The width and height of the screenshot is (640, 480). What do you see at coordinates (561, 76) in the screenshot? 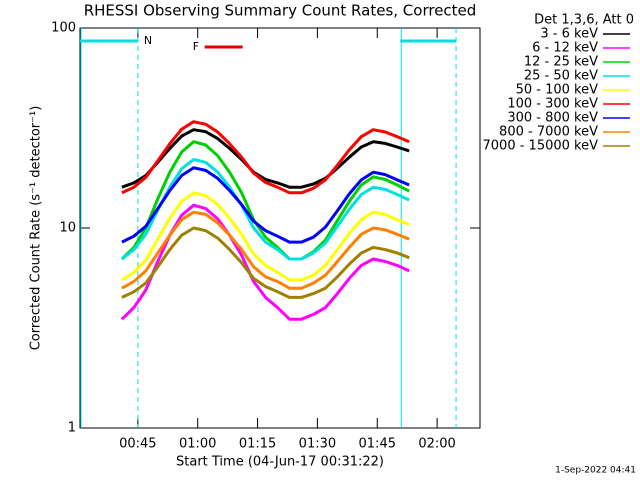
I see `legend-label: 25 - 50 keV` at bounding box center [561, 76].